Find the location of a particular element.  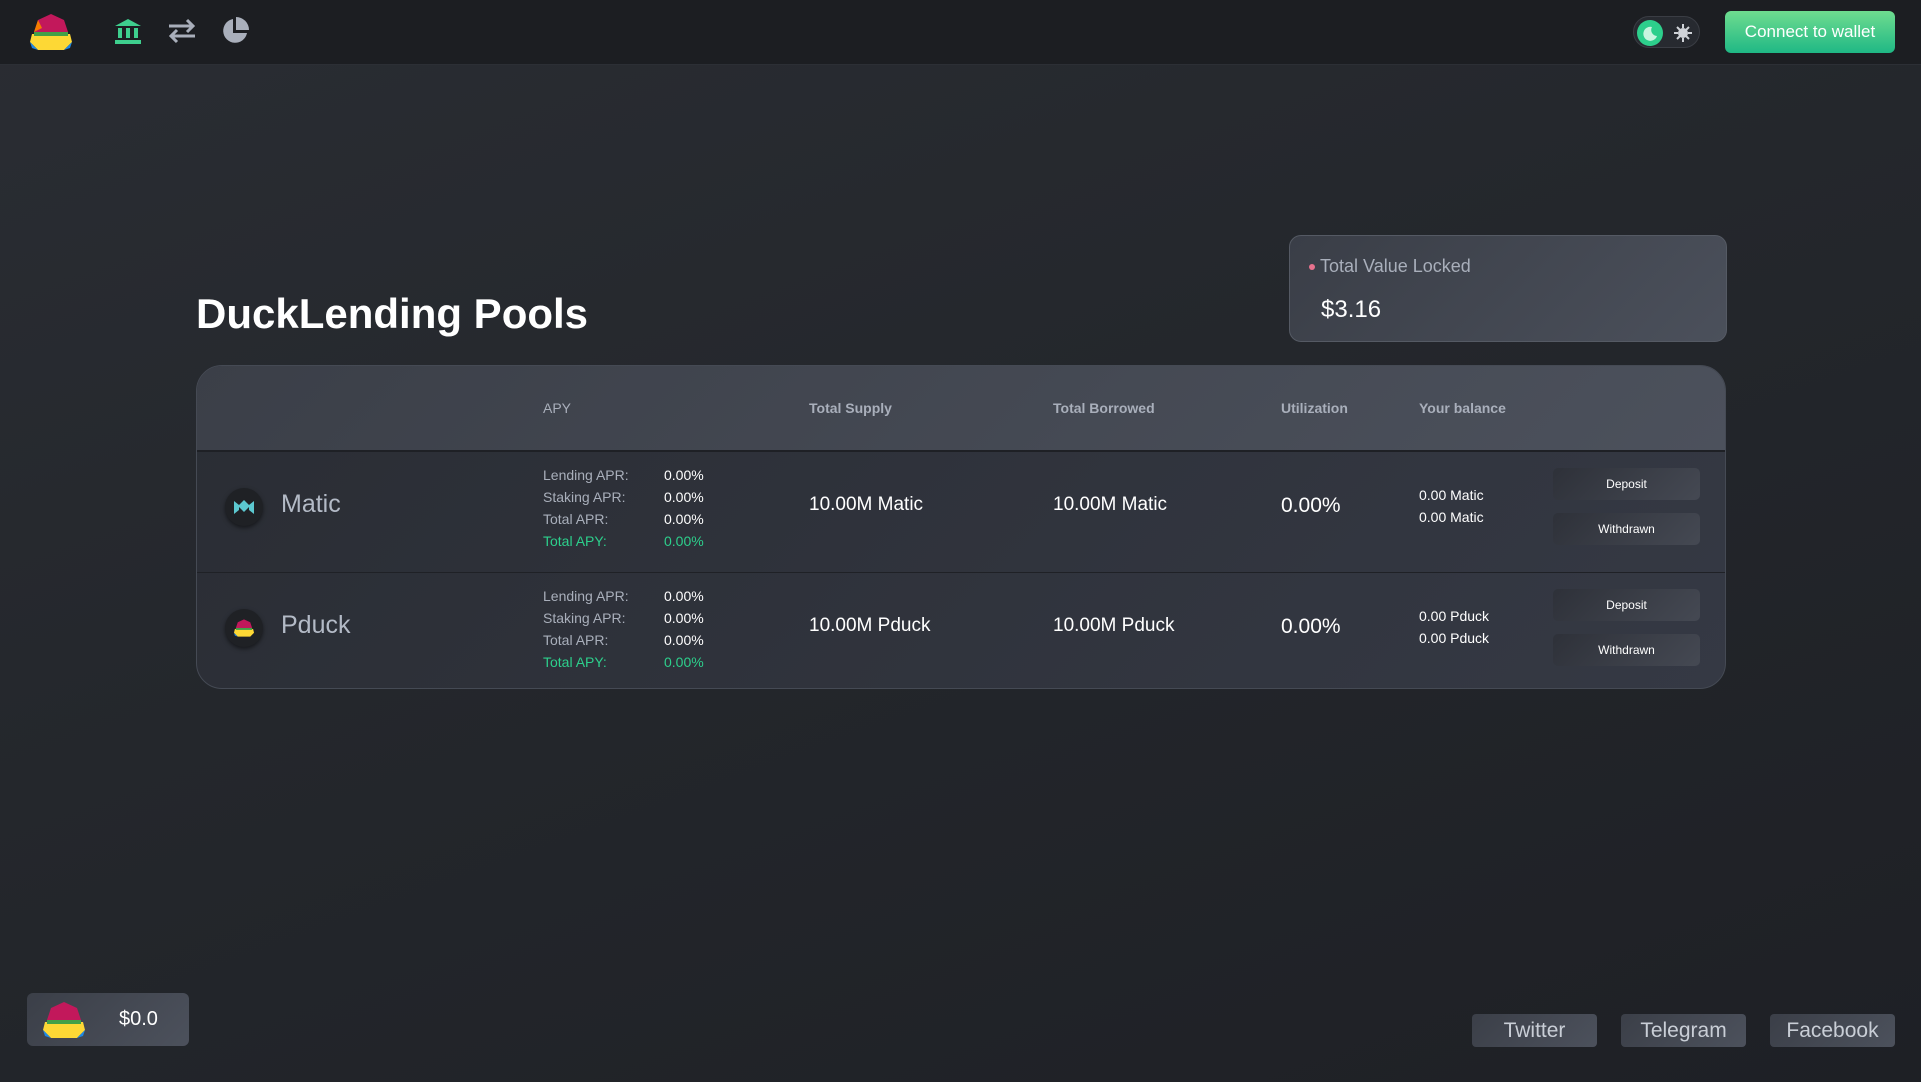

top-nav: Connect to wallet is located at coordinates (960, 32).